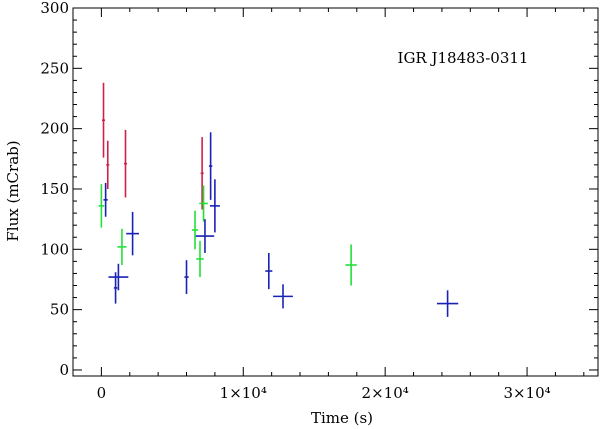  What do you see at coordinates (243, 393) in the screenshot?
I see `x-tick-label: 1×10⁴` at bounding box center [243, 393].